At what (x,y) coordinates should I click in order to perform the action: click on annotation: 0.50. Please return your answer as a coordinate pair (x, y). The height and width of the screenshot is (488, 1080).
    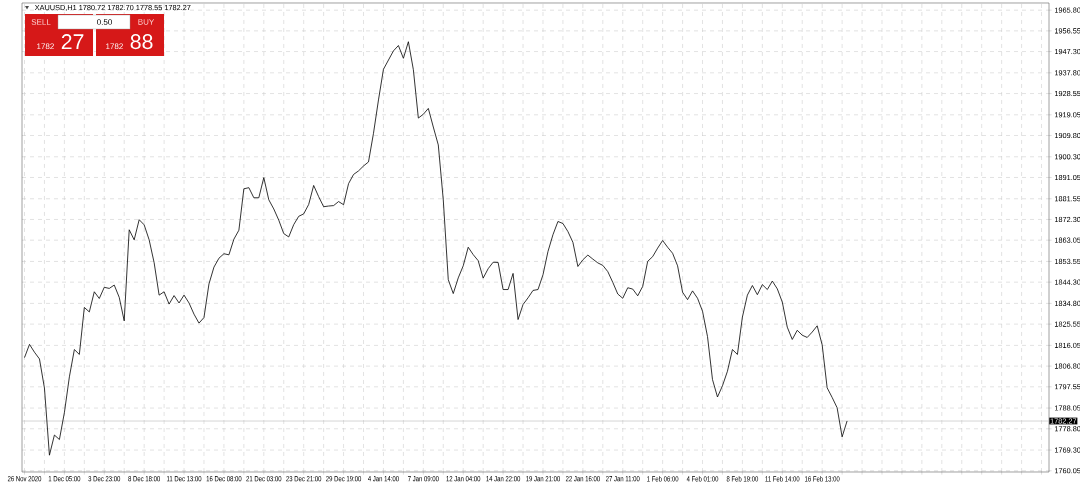
    Looking at the image, I should click on (104, 22).